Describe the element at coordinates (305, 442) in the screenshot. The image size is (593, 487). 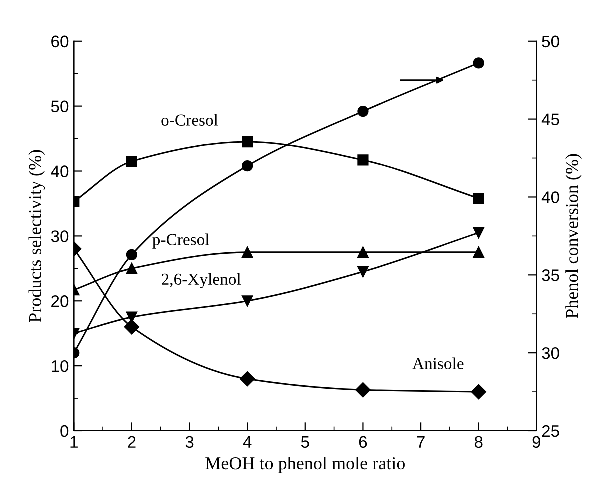
I see `x-tick-label: 5` at that location.